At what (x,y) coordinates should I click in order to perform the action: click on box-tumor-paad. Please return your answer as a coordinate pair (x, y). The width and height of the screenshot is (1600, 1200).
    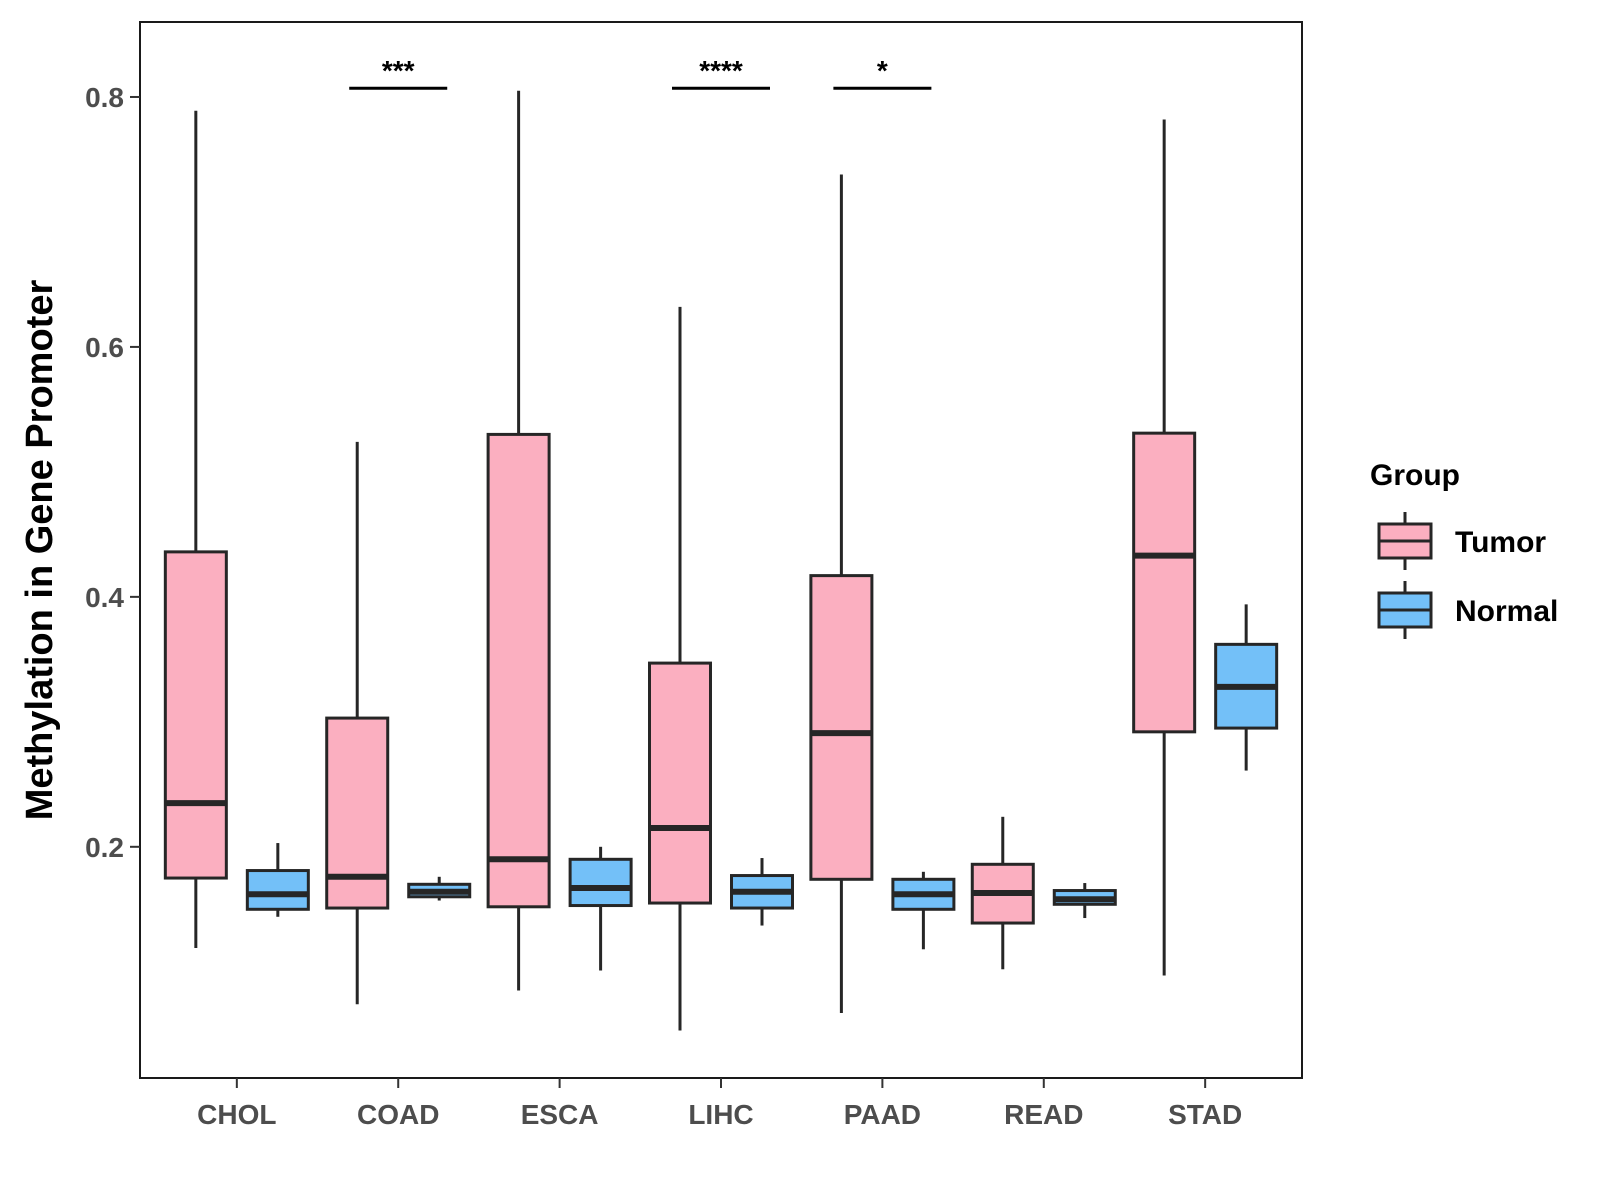
    Looking at the image, I should click on (841, 594).